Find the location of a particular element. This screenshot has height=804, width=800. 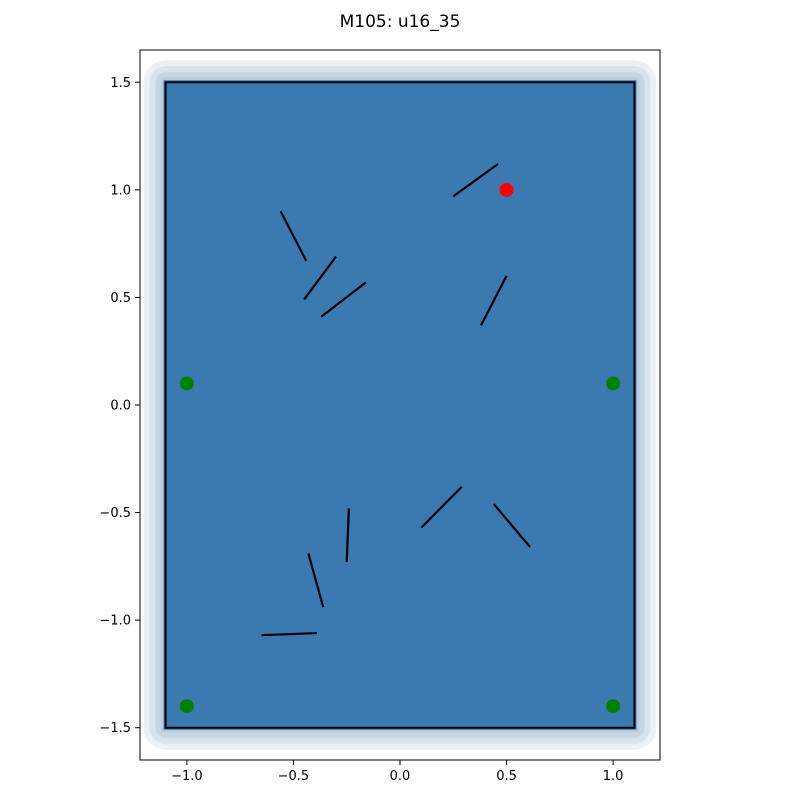

chart-title: M105: u16_35 is located at coordinates (400, 22).